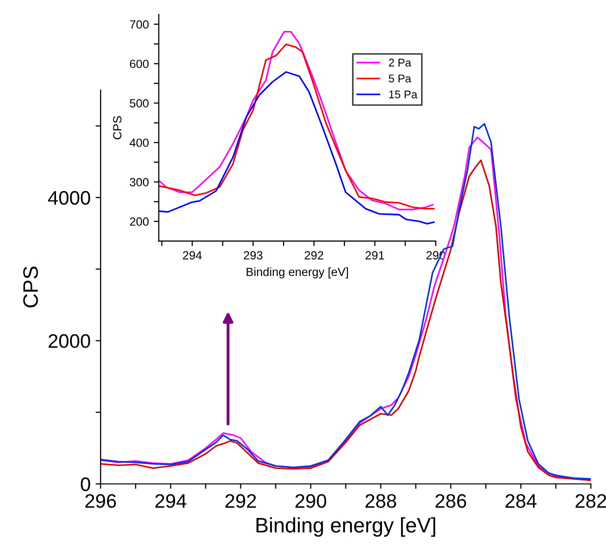 The width and height of the screenshot is (606, 553). What do you see at coordinates (310, 501) in the screenshot?
I see `x-tick-label: 290` at bounding box center [310, 501].